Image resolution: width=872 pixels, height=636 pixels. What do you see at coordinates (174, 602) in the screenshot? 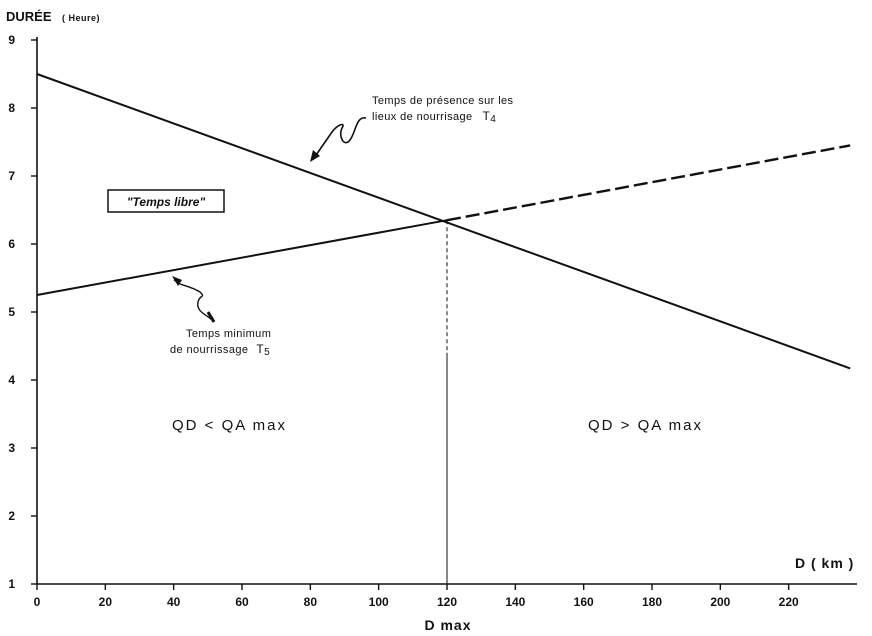
I see `x-tick-label: 40` at bounding box center [174, 602].